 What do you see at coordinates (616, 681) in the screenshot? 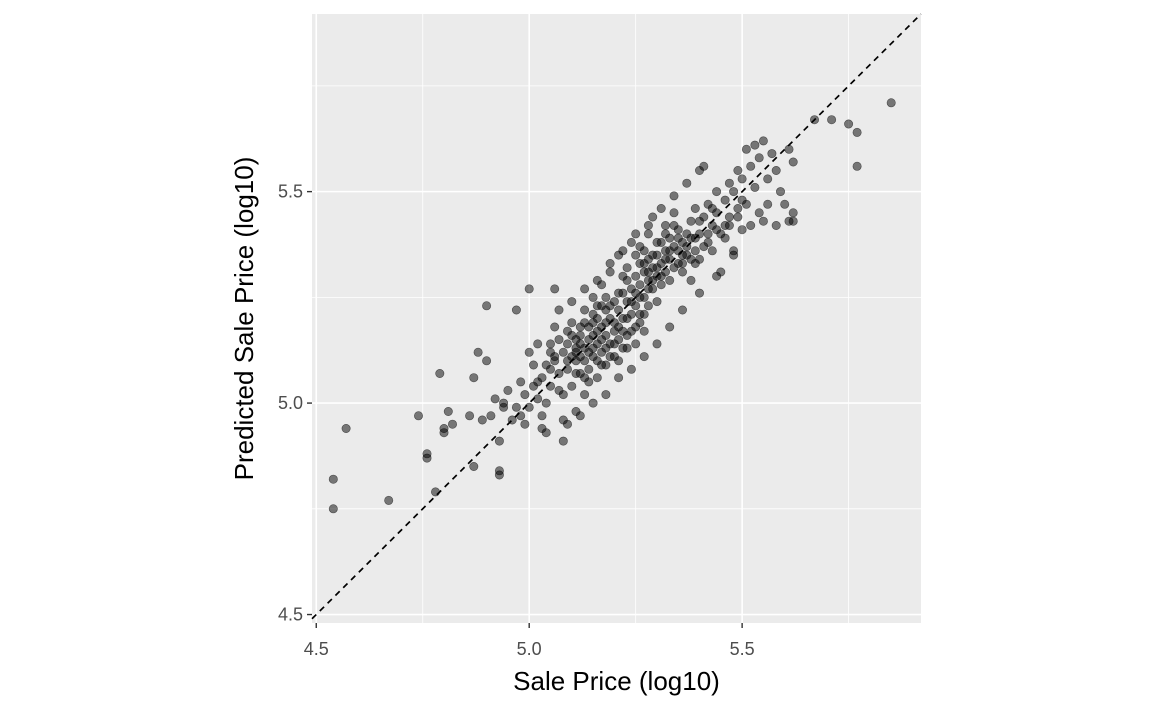
I see `x-axis-title: Sale Price (log10)` at bounding box center [616, 681].